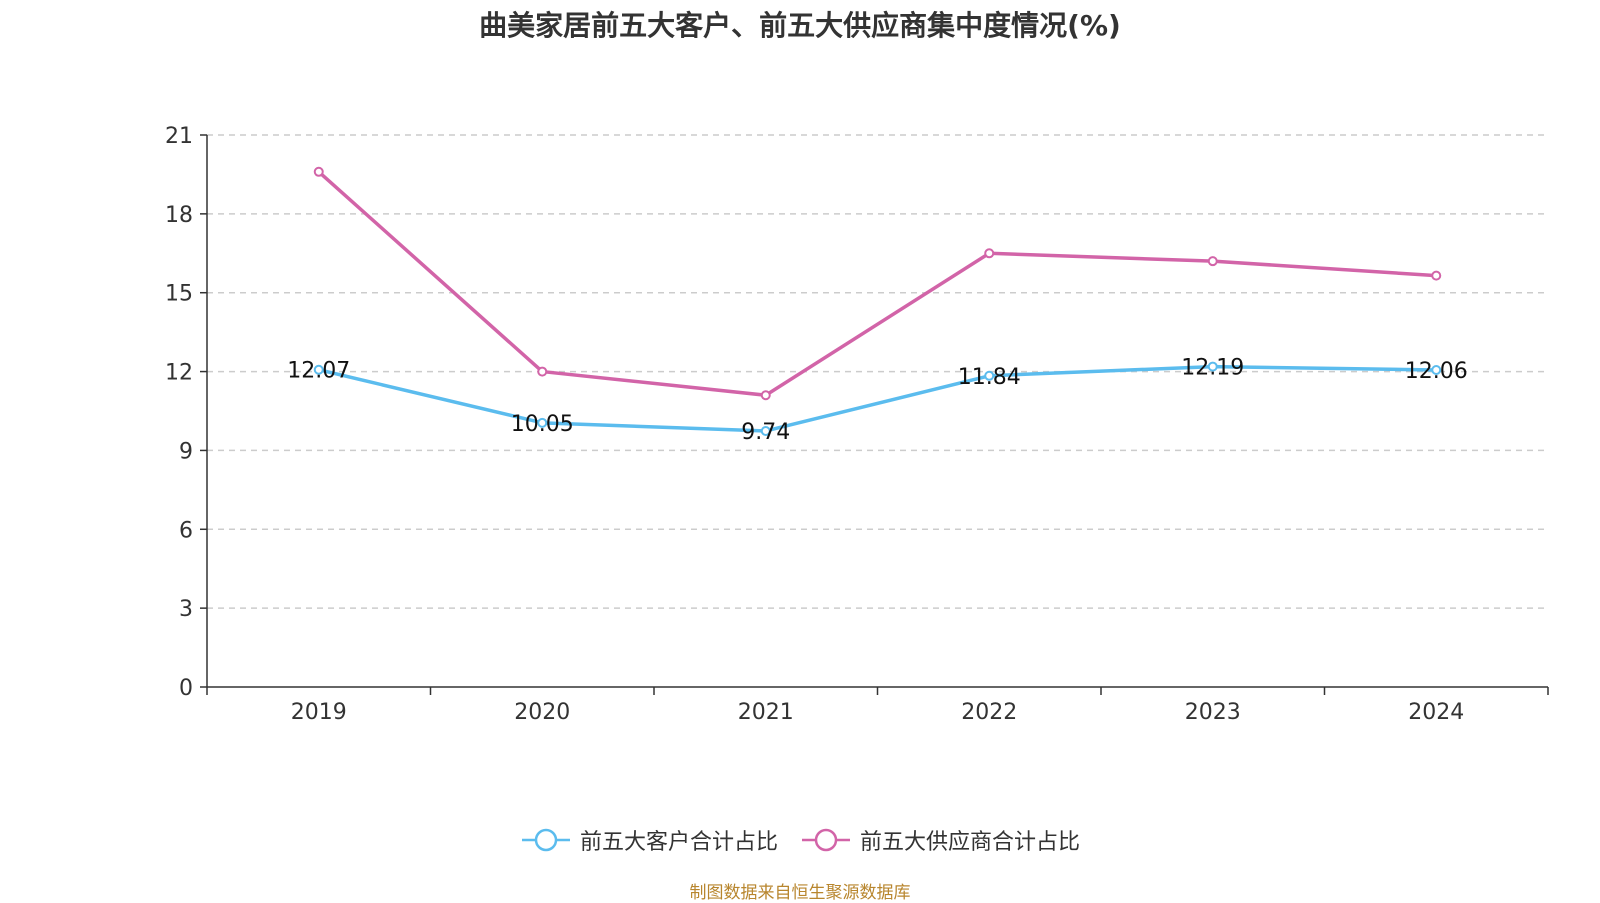  What do you see at coordinates (179, 294) in the screenshot?
I see `y-tick-label: 15` at bounding box center [179, 294].